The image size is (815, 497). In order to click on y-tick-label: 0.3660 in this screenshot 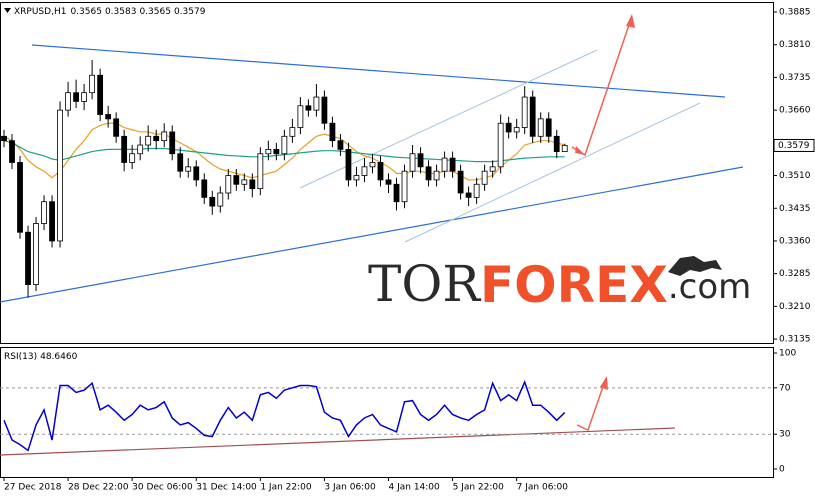, I will do `click(795, 111)`.